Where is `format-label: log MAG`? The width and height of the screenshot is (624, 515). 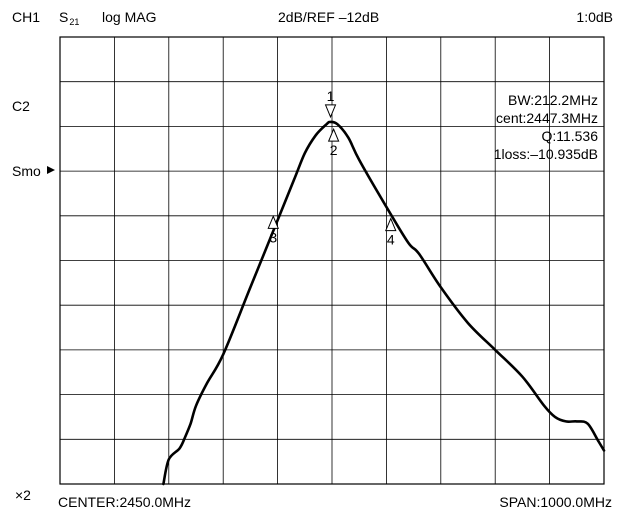
format-label: log MAG is located at coordinates (129, 17).